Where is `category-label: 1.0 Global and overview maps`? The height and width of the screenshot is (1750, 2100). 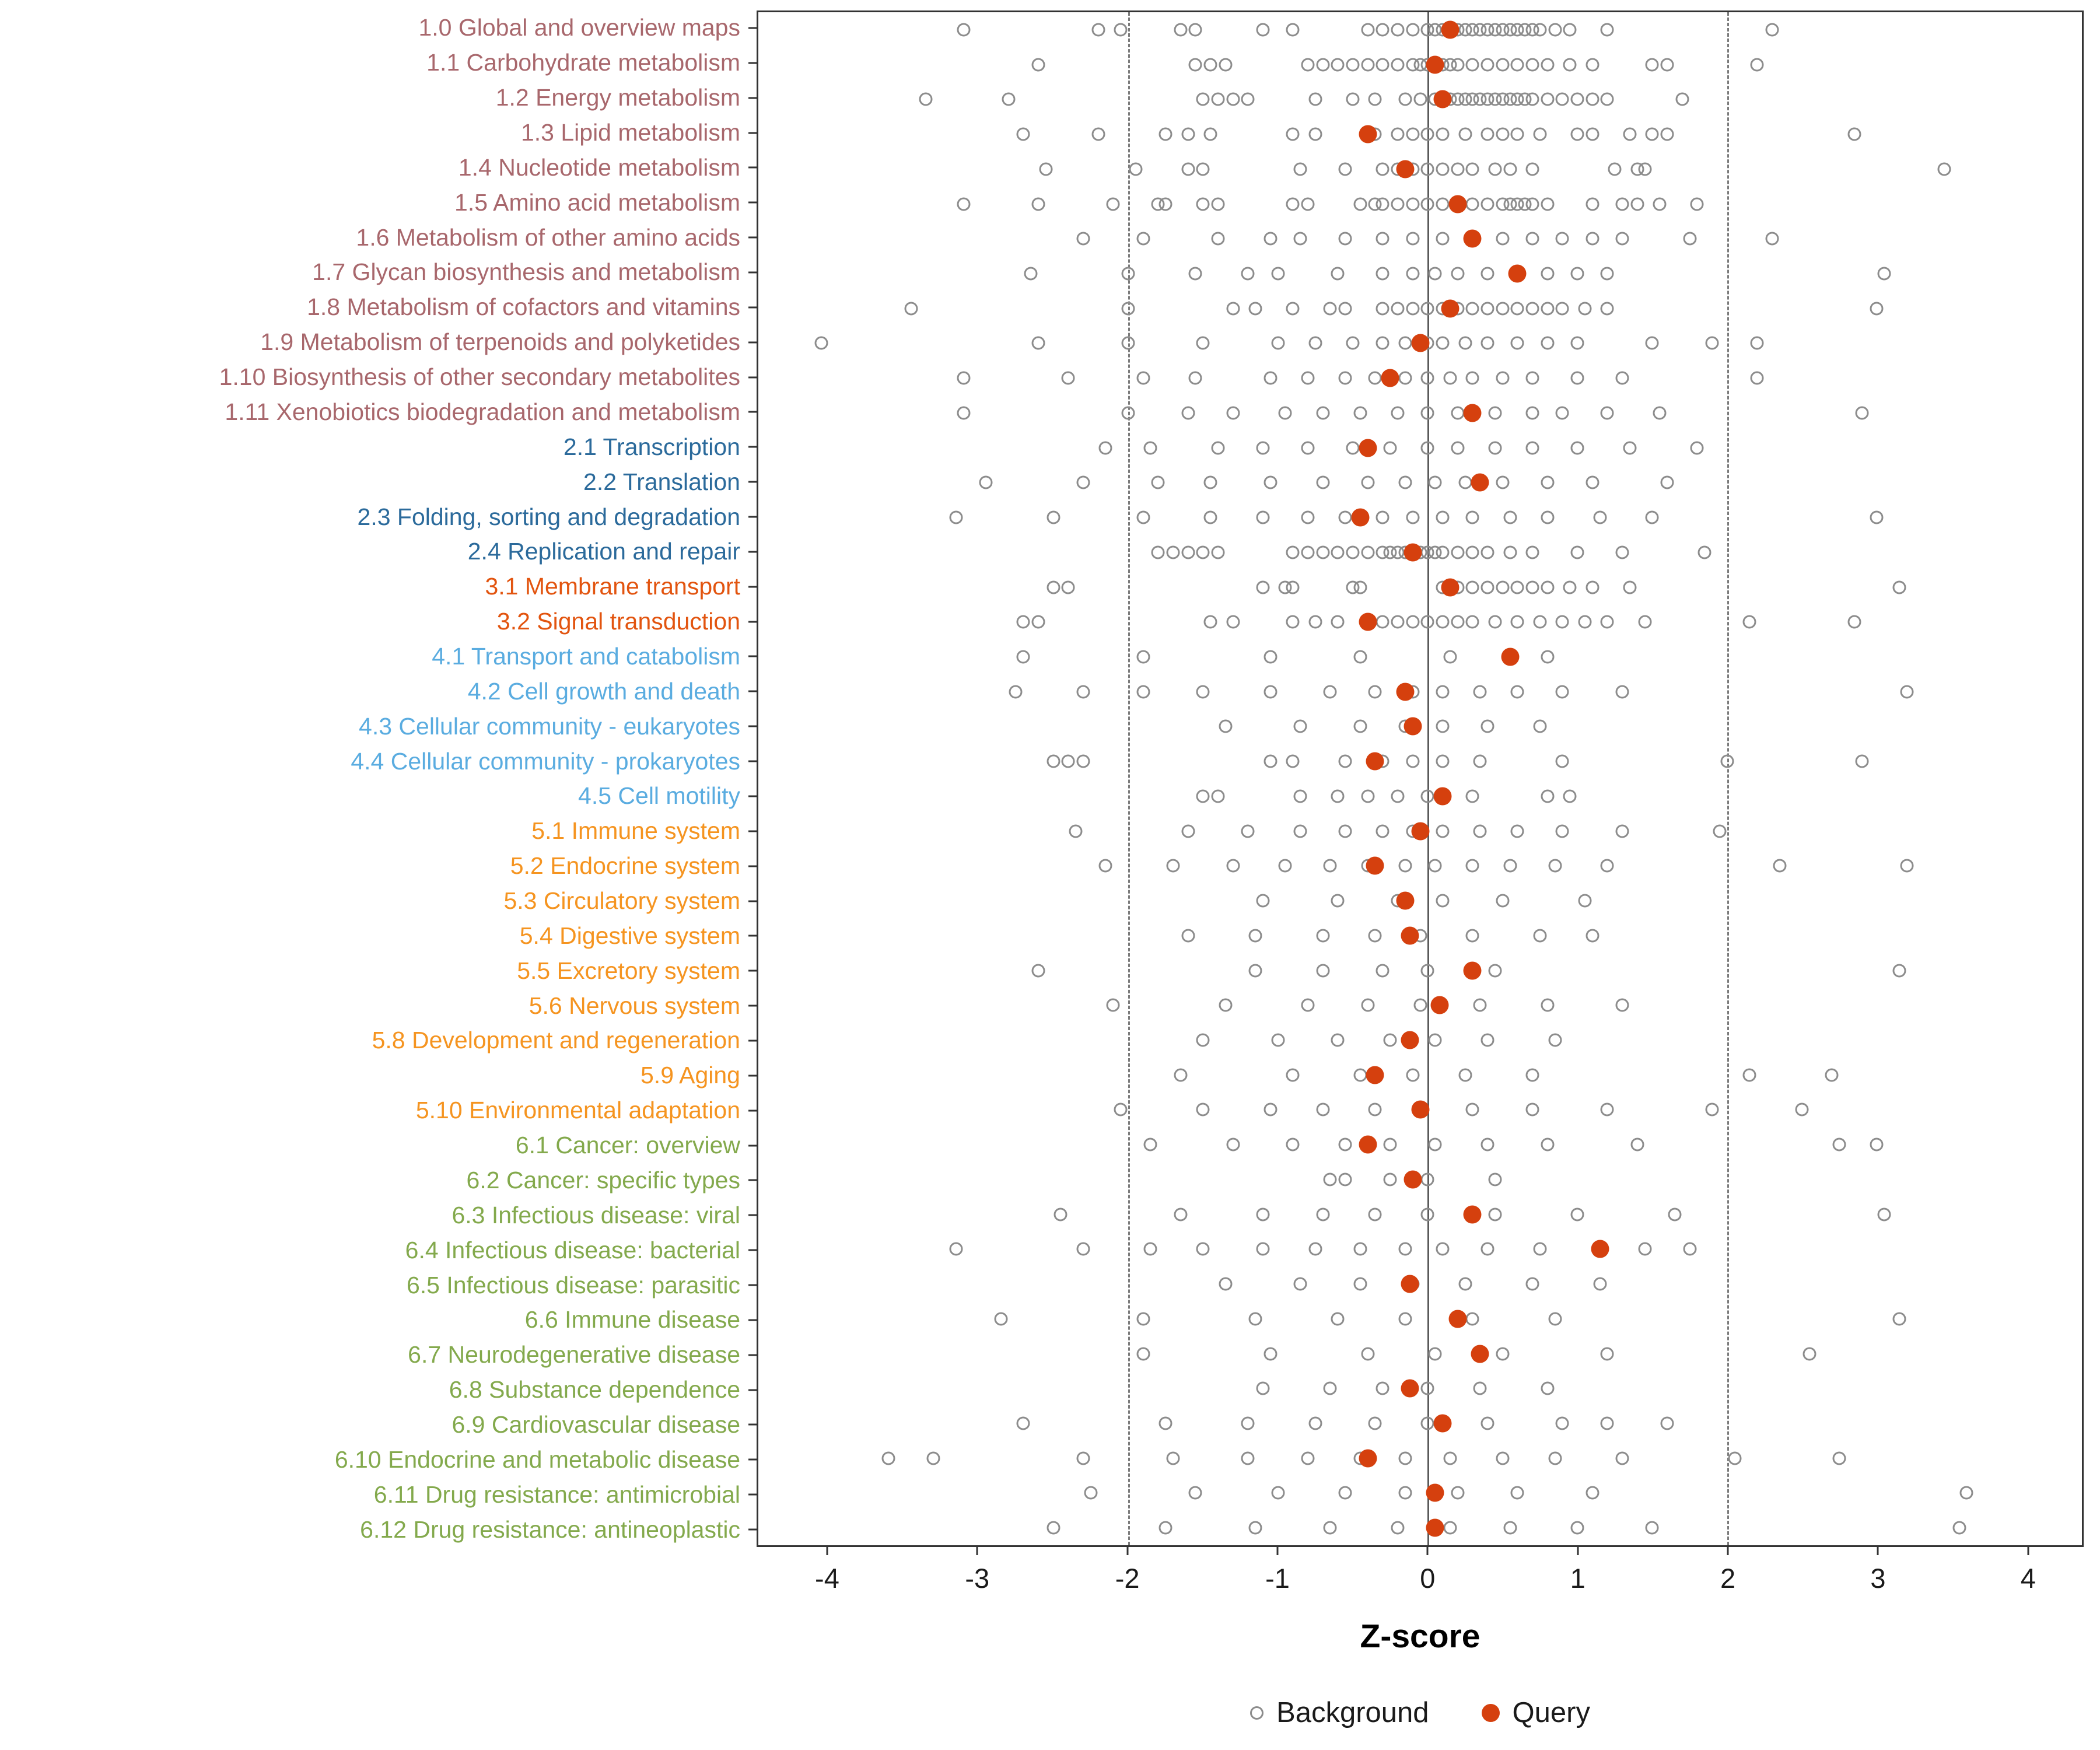 category-label: 1.0 Global and overview maps is located at coordinates (579, 27).